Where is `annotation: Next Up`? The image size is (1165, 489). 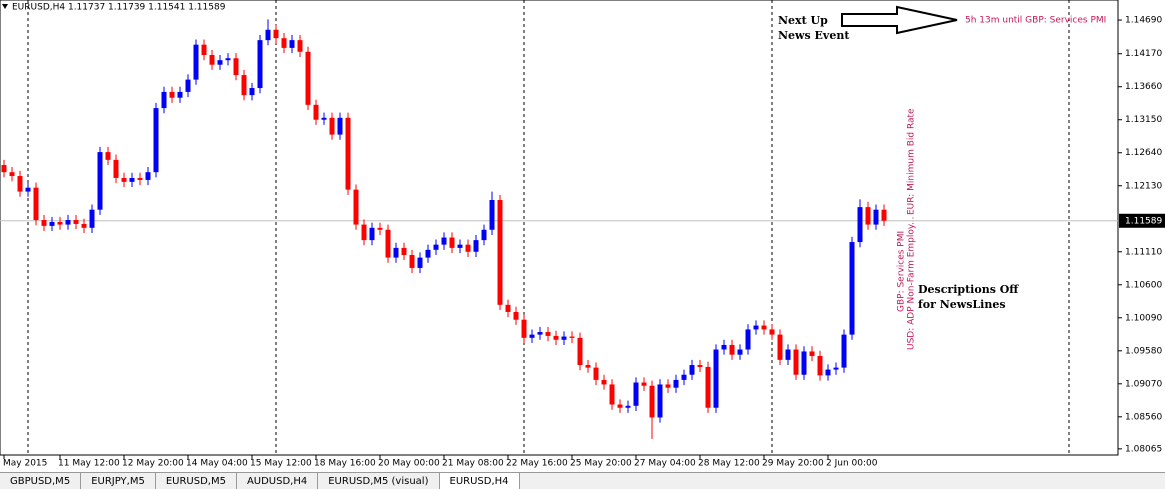 annotation: Next Up is located at coordinates (803, 20).